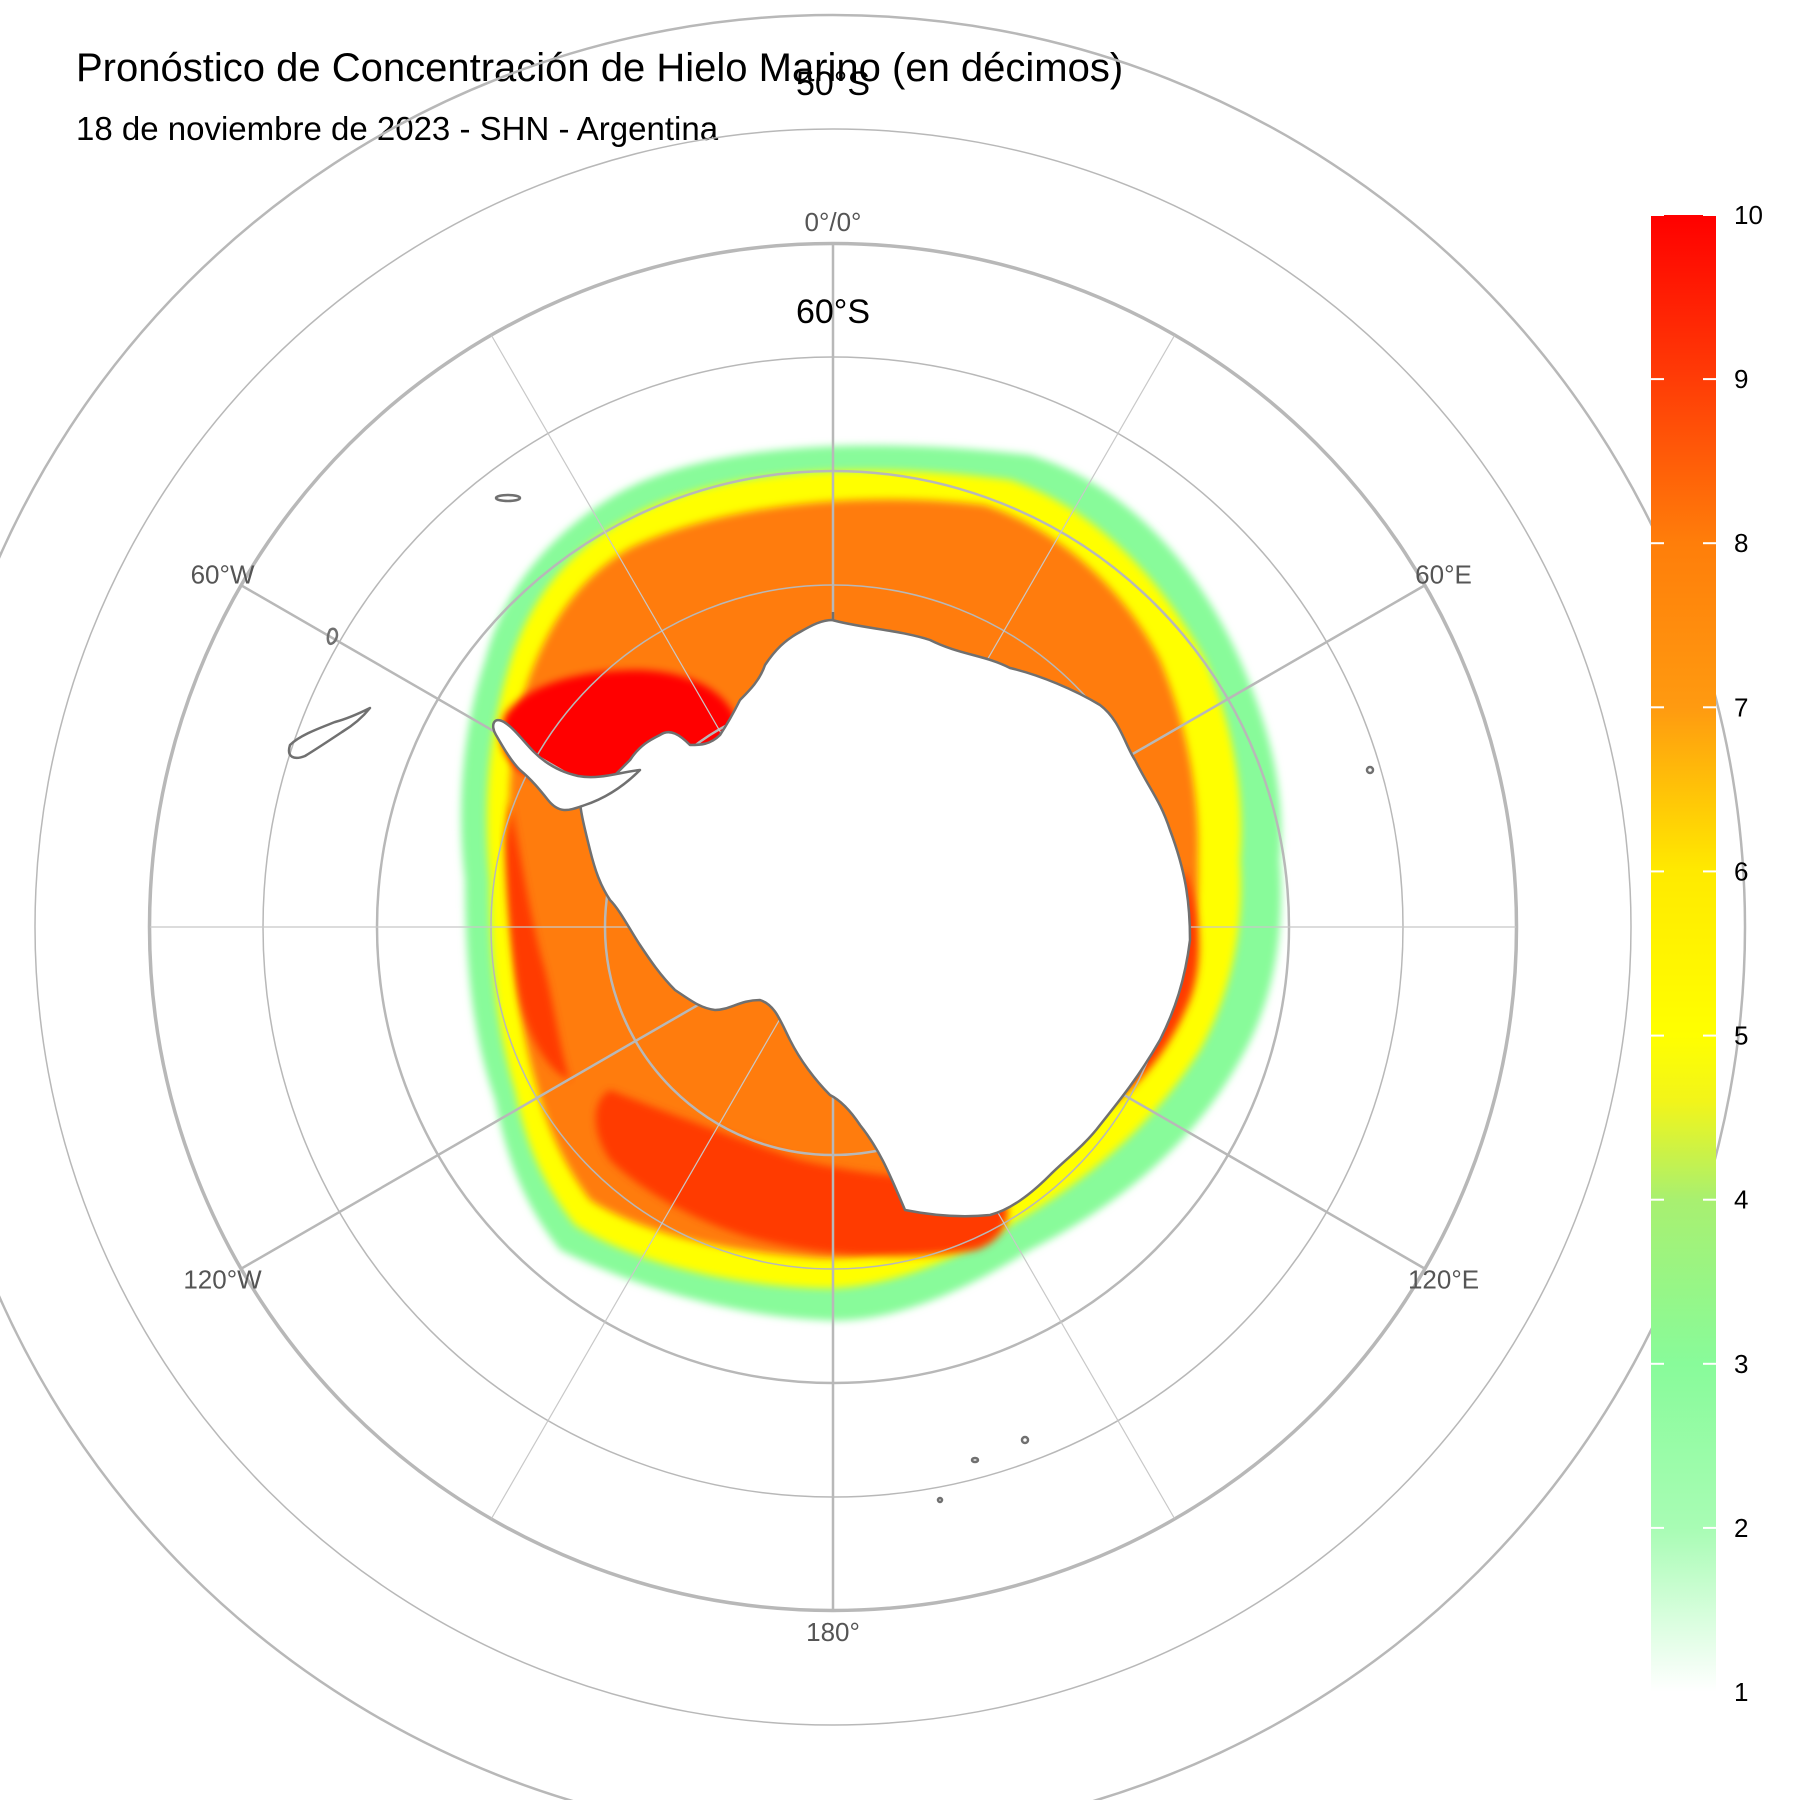 This screenshot has width=1800, height=1800. I want to click on latitude-label: 60°S, so click(833, 312).